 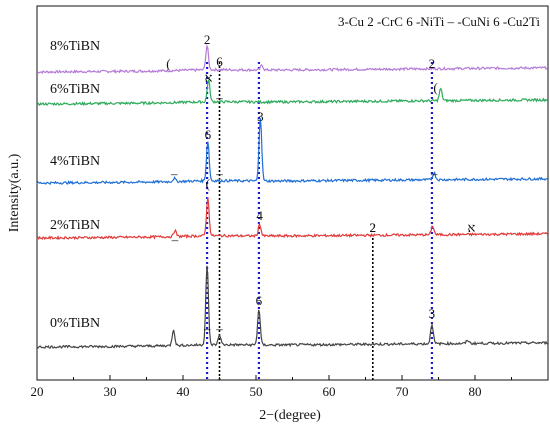 I want to click on x-axis-ticks: 20 30 40 50 60 70 80, so click(x=271, y=387).